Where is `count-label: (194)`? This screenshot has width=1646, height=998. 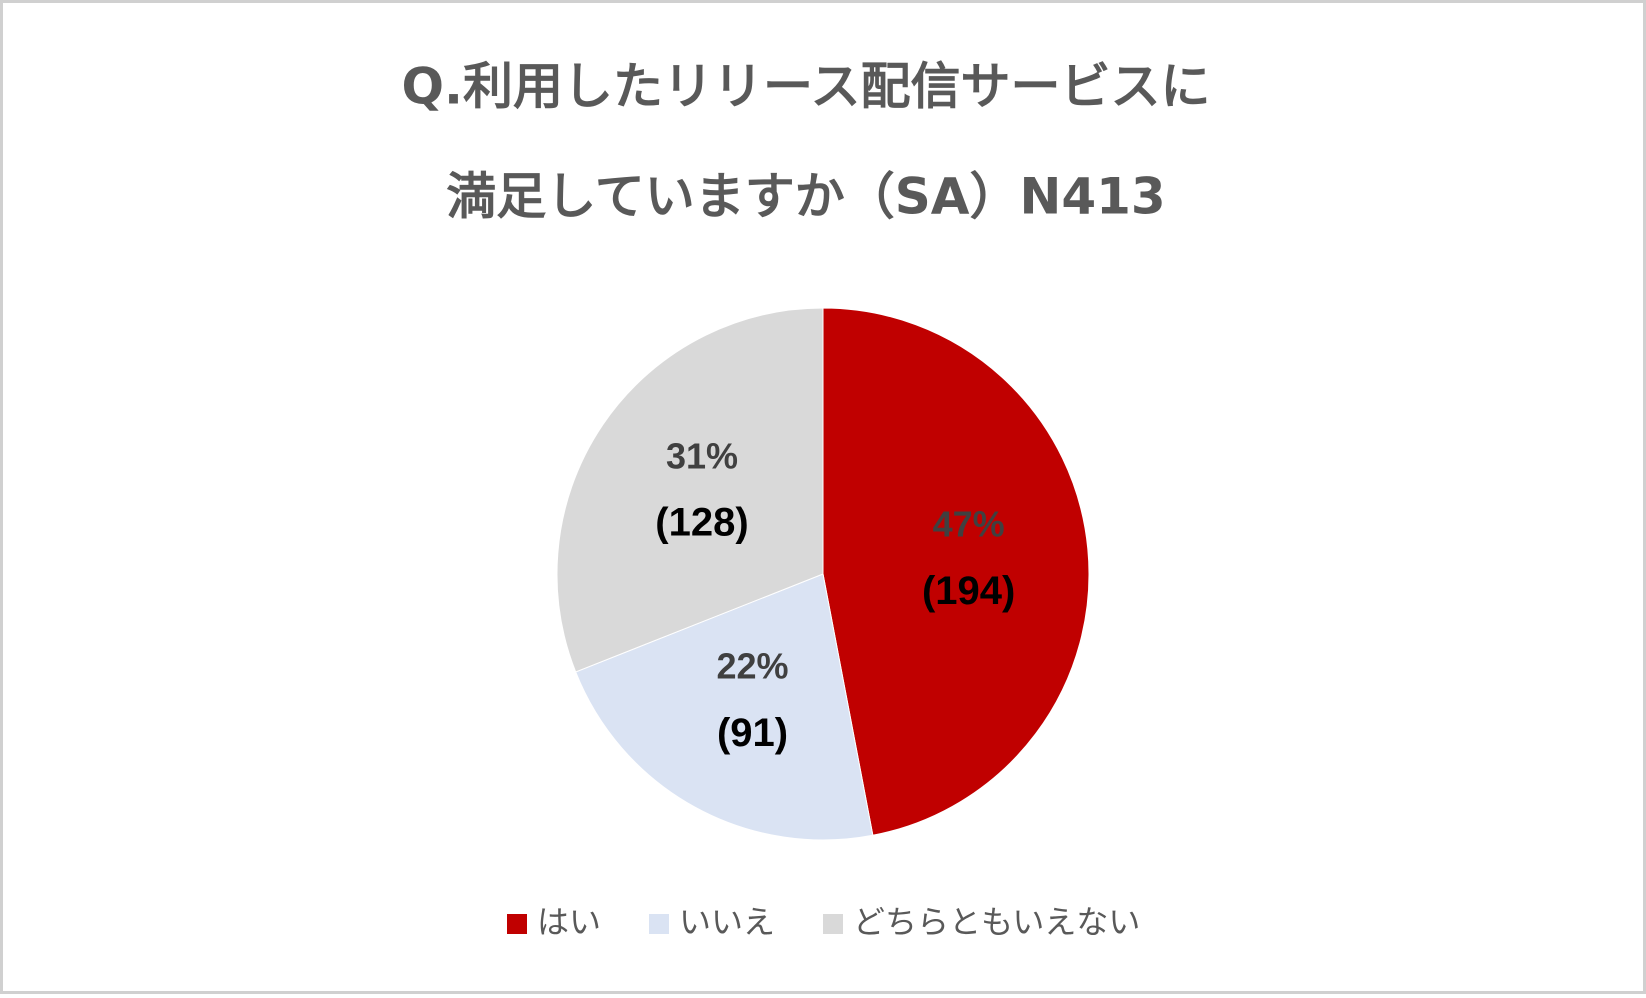
count-label: (194) is located at coordinates (968, 591).